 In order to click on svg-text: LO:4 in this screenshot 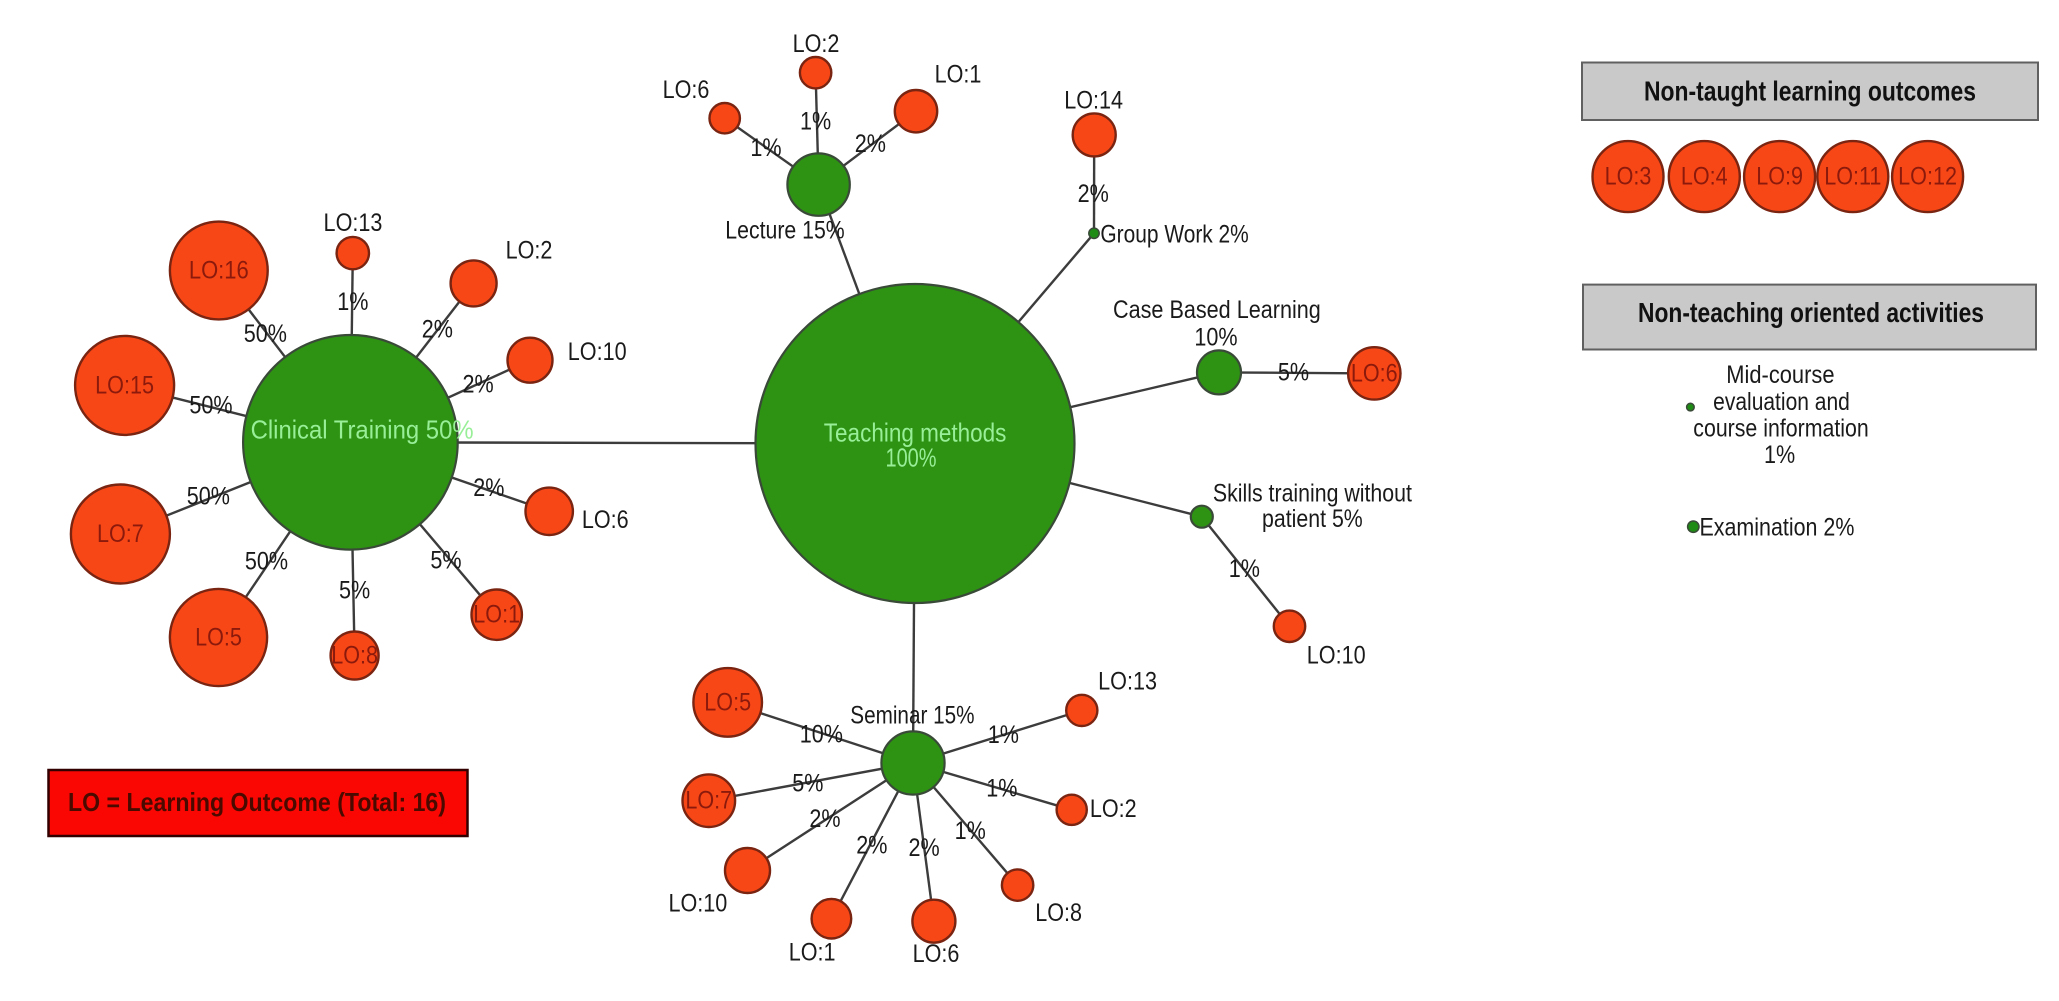, I will do `click(1704, 177)`.